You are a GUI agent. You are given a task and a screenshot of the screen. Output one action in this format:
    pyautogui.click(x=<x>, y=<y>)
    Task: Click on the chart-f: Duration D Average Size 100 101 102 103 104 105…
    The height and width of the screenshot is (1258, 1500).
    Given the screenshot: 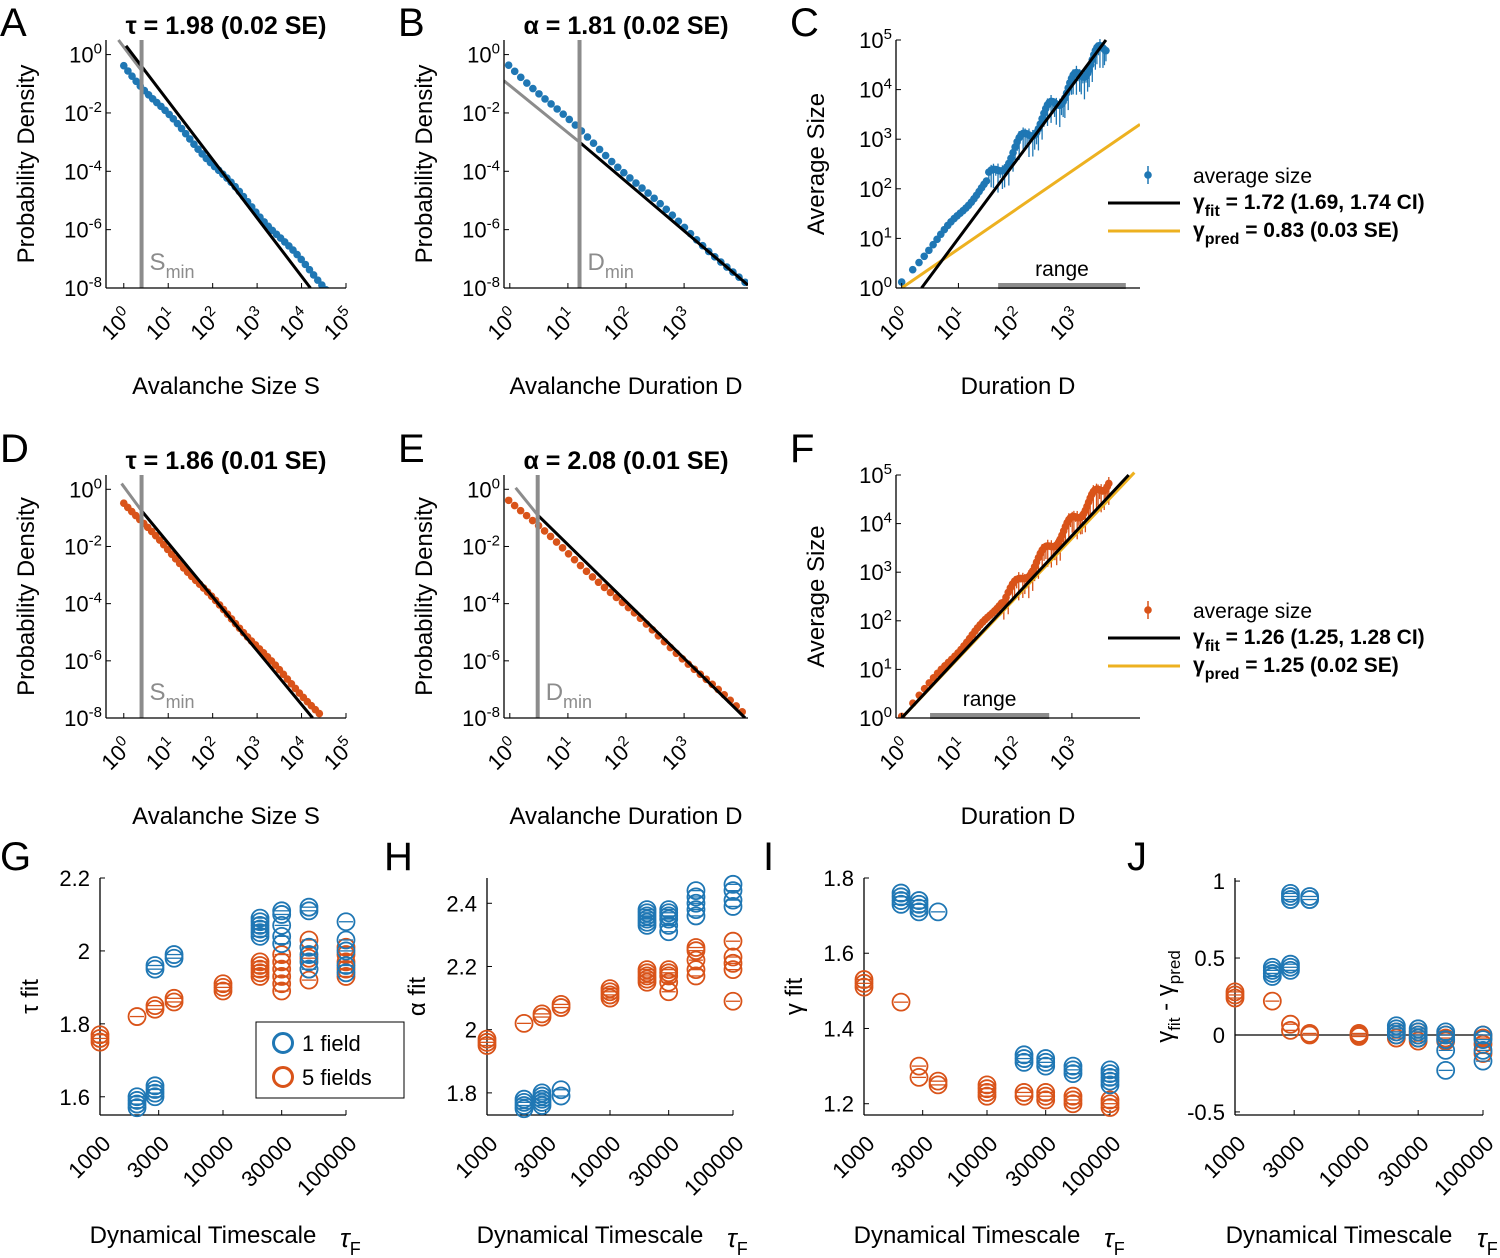 What is the action you would take?
    pyautogui.click(x=1114, y=645)
    